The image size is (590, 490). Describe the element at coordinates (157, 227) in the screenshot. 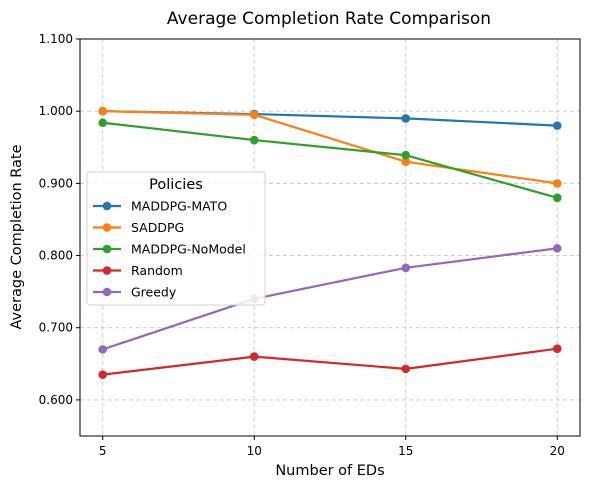

I see `legend-label-saddpg: SADDPG` at that location.